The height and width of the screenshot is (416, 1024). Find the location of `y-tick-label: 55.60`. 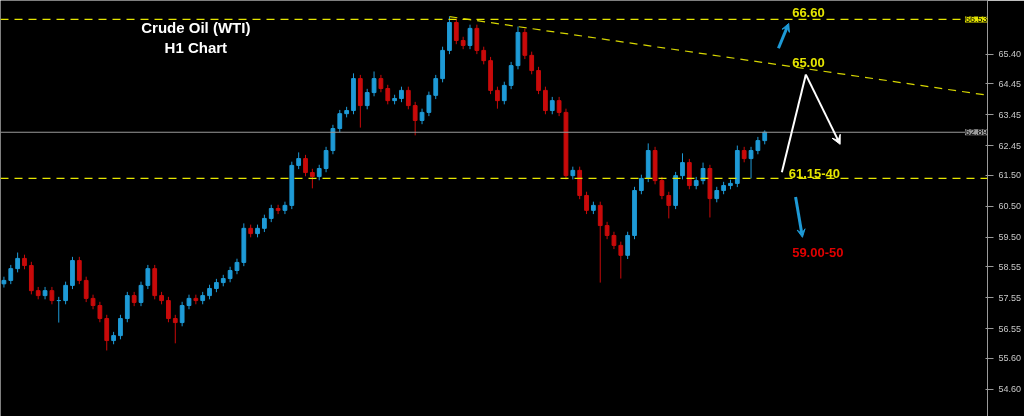

y-tick-label: 55.60 is located at coordinates (1010, 358).